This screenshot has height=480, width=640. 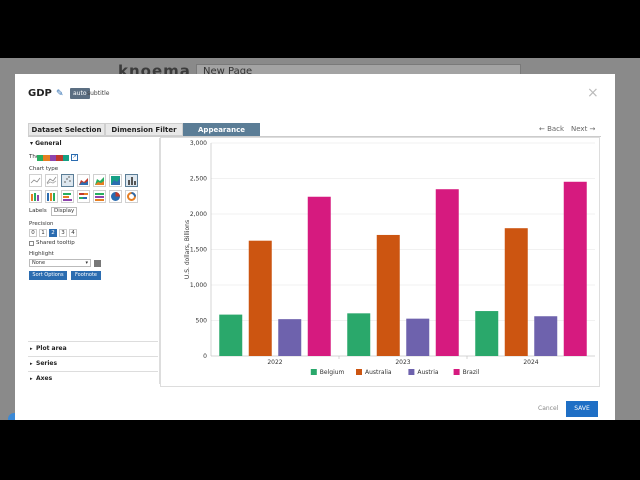 What do you see at coordinates (67, 180) in the screenshot?
I see `chart-type-scatter` at bounding box center [67, 180].